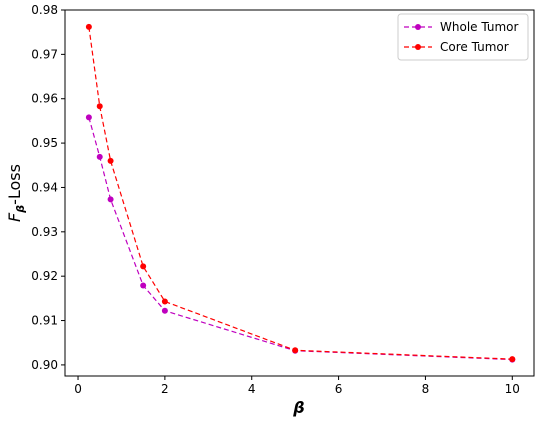  I want to click on x-axis-ticks: 0 2 4 6 8 10, so click(297, 386).